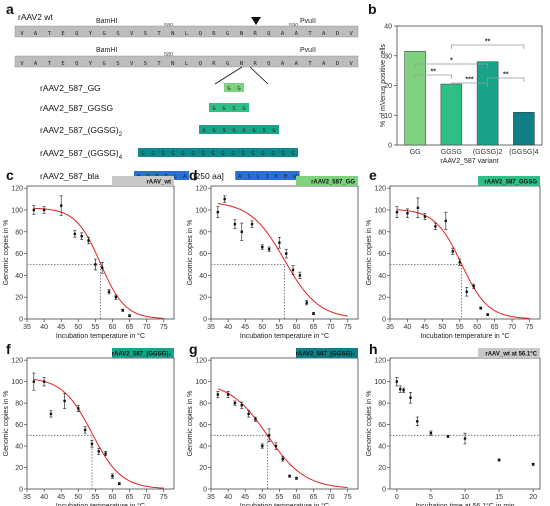 The width and height of the screenshot is (550, 506). Describe the element at coordinates (214, 34) in the screenshot. I see `residue: R` at that location.